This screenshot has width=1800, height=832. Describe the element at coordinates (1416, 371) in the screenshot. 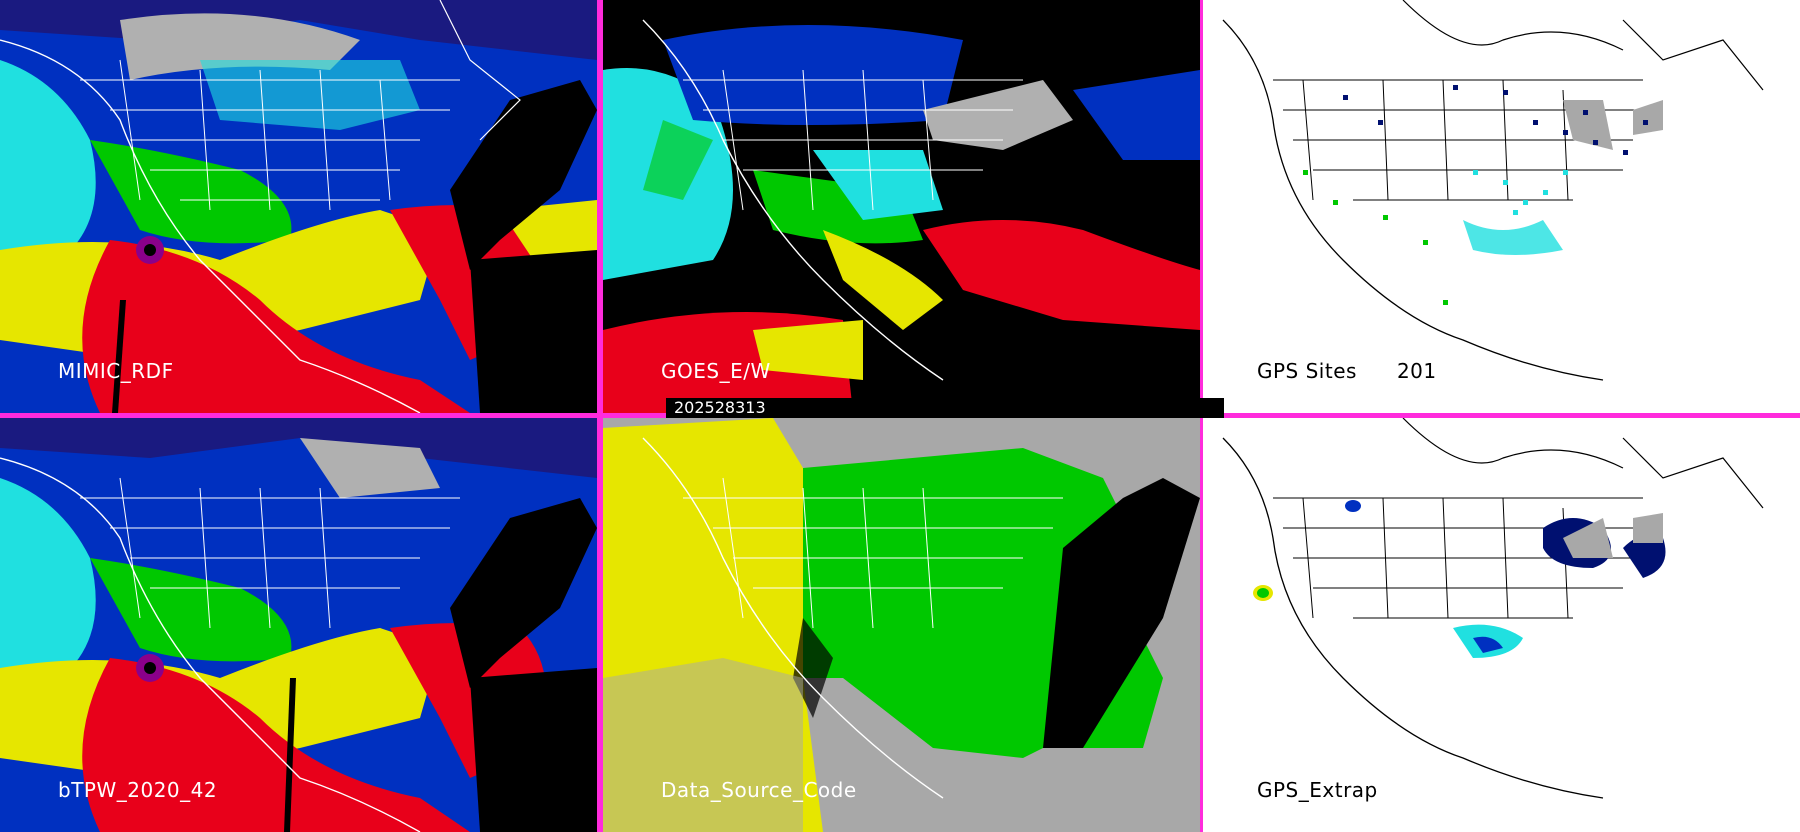

I see `gps-site-count: 201` at that location.